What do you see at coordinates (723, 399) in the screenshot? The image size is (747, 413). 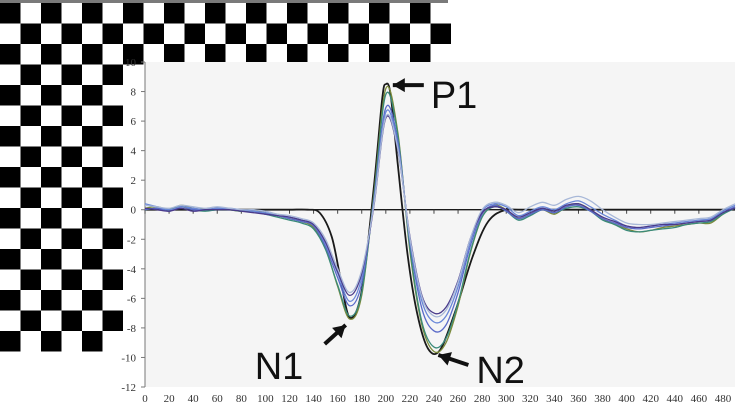 I see `x-tick-label: 480` at bounding box center [723, 399].